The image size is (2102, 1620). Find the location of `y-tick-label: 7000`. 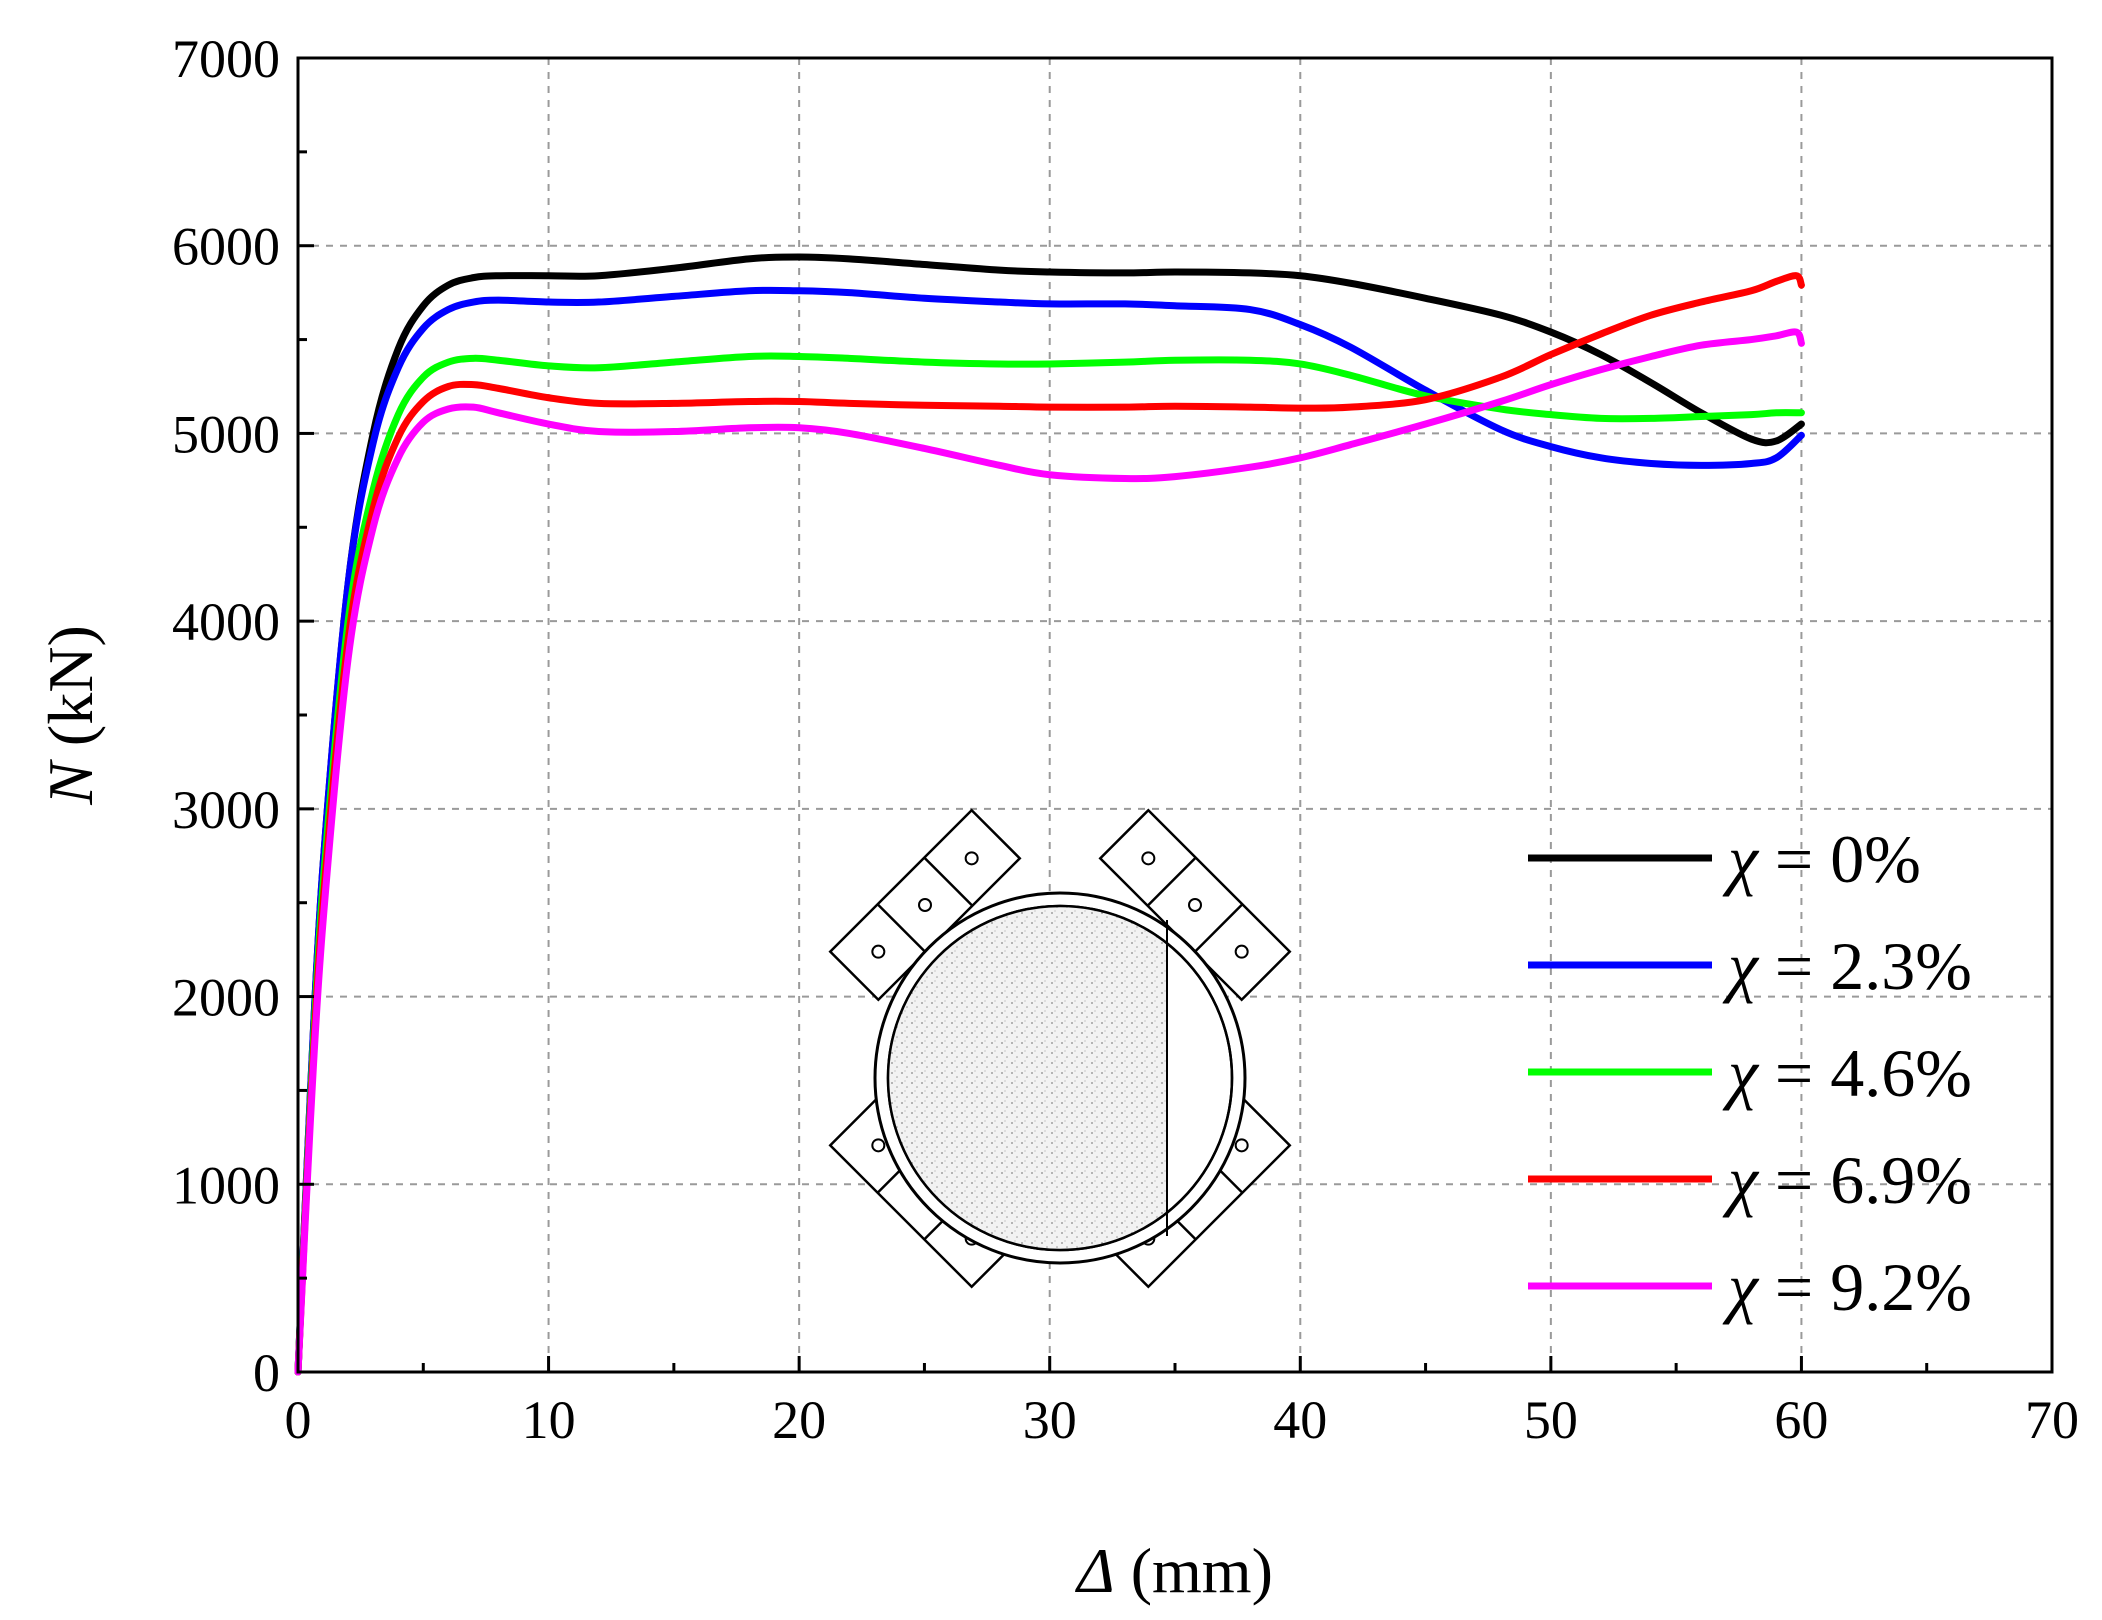

y-tick-label: 7000 is located at coordinates (226, 59).